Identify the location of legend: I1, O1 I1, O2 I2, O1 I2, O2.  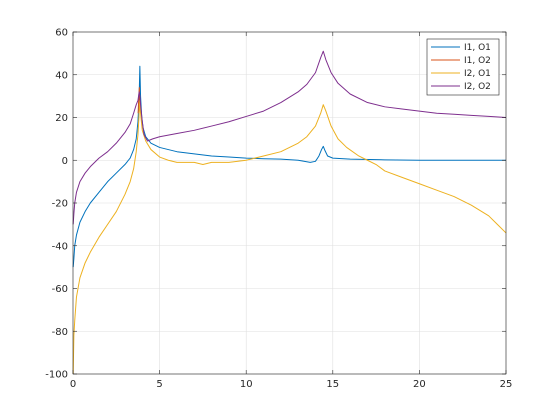
(463, 67).